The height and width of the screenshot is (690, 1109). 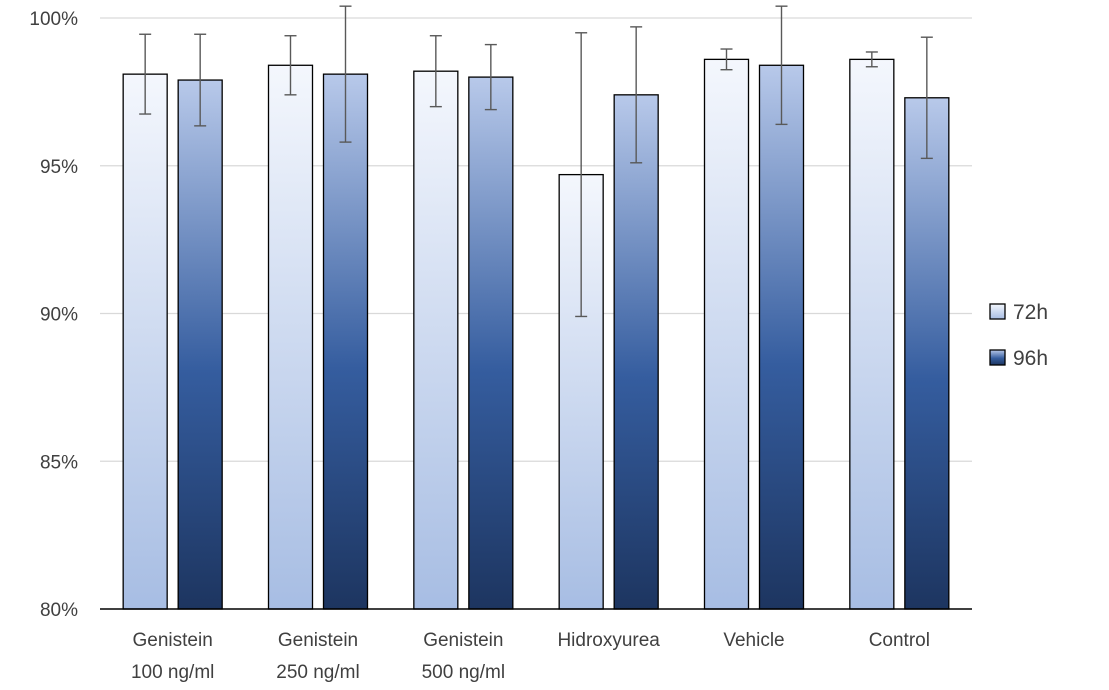 What do you see at coordinates (59, 315) in the screenshot?
I see `y-tick-label: 90%` at bounding box center [59, 315].